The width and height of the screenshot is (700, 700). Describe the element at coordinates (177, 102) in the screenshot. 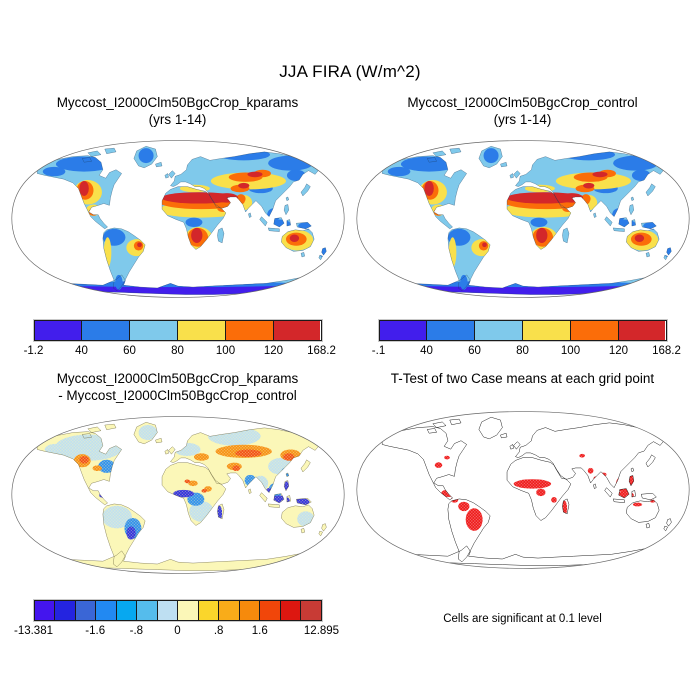

I see `panel-kparams-title-line1: Myccost_I2000Clm50BgcCrop_kparams` at that location.